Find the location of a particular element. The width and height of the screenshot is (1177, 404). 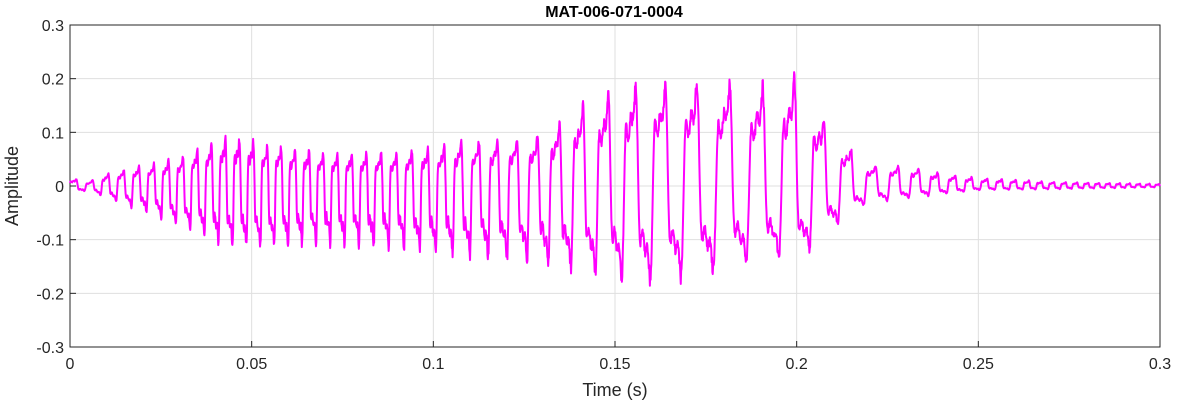

x-axis-label: Time (s) is located at coordinates (614, 390).